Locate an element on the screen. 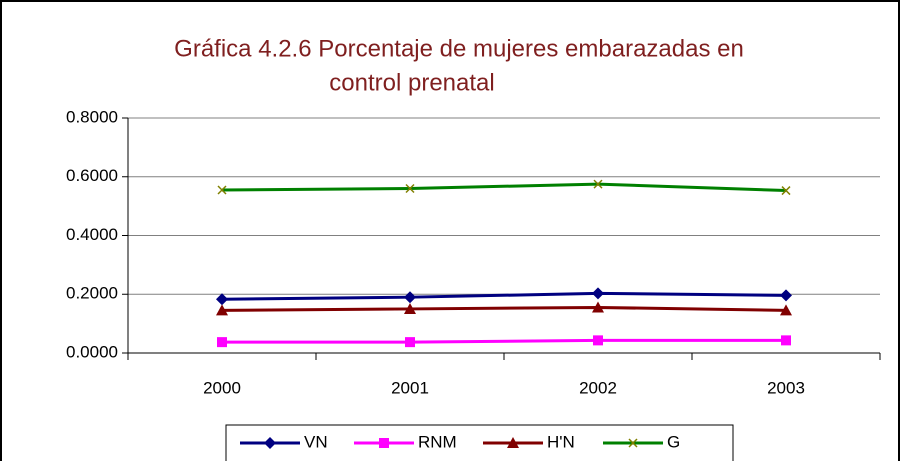 The width and height of the screenshot is (901, 461). x-tick-label: 2003 is located at coordinates (786, 387).